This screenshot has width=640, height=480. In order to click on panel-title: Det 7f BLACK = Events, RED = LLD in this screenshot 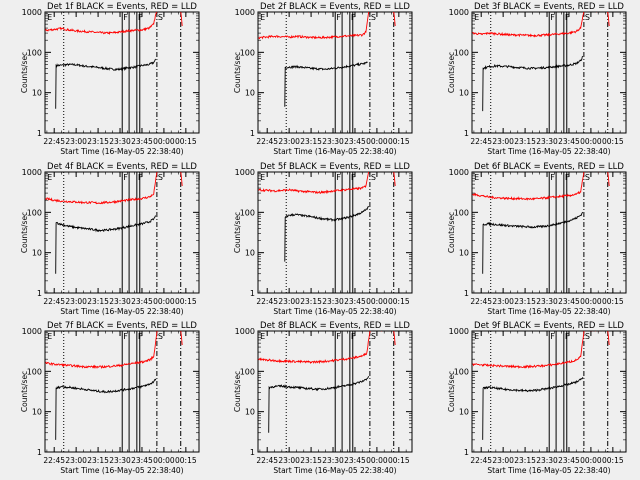, I will do `click(122, 326)`.